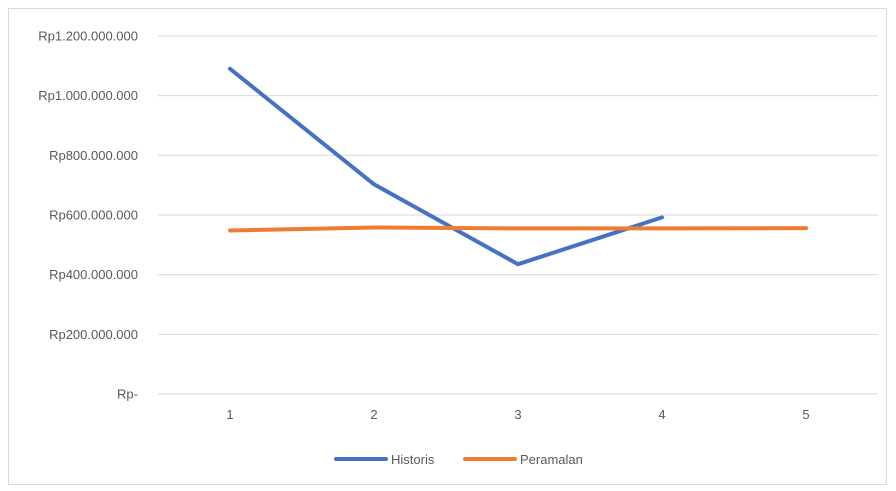  What do you see at coordinates (413, 459) in the screenshot?
I see `legend-label: Historis` at bounding box center [413, 459].